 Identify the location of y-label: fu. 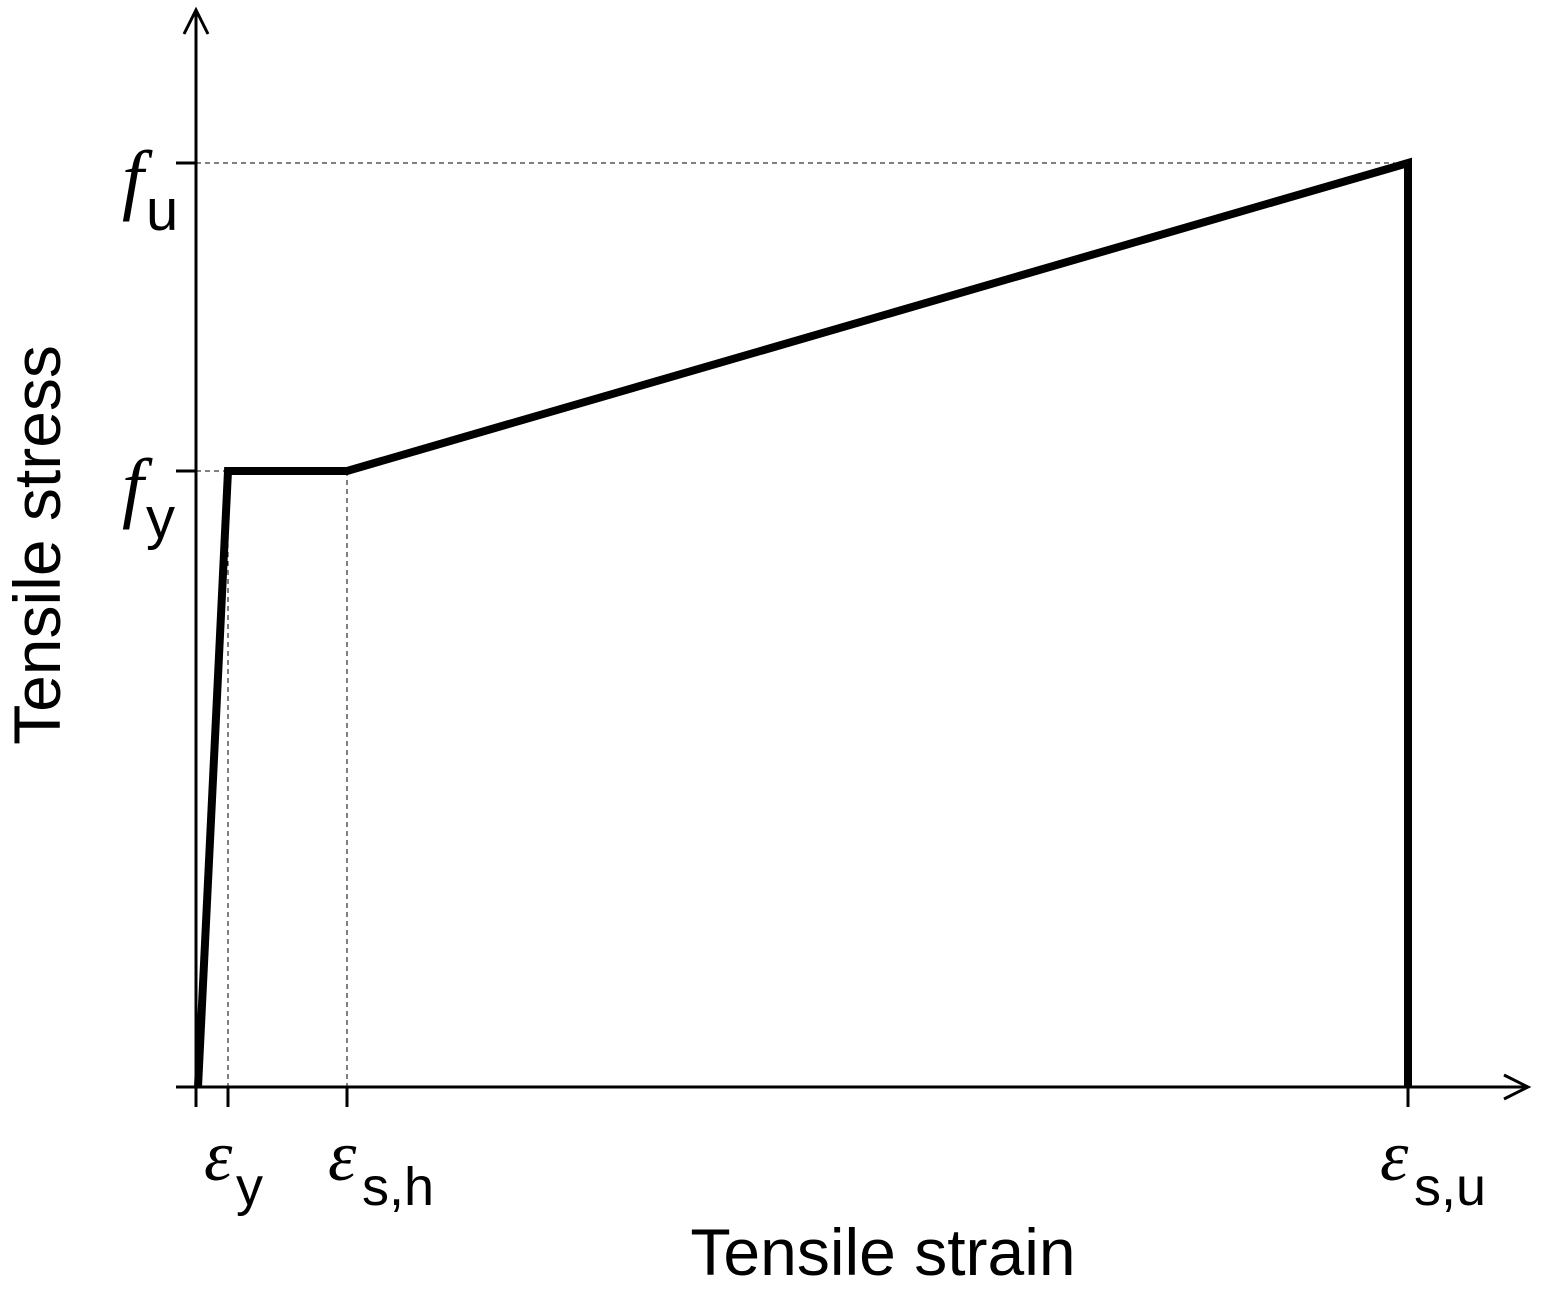
(150, 189).